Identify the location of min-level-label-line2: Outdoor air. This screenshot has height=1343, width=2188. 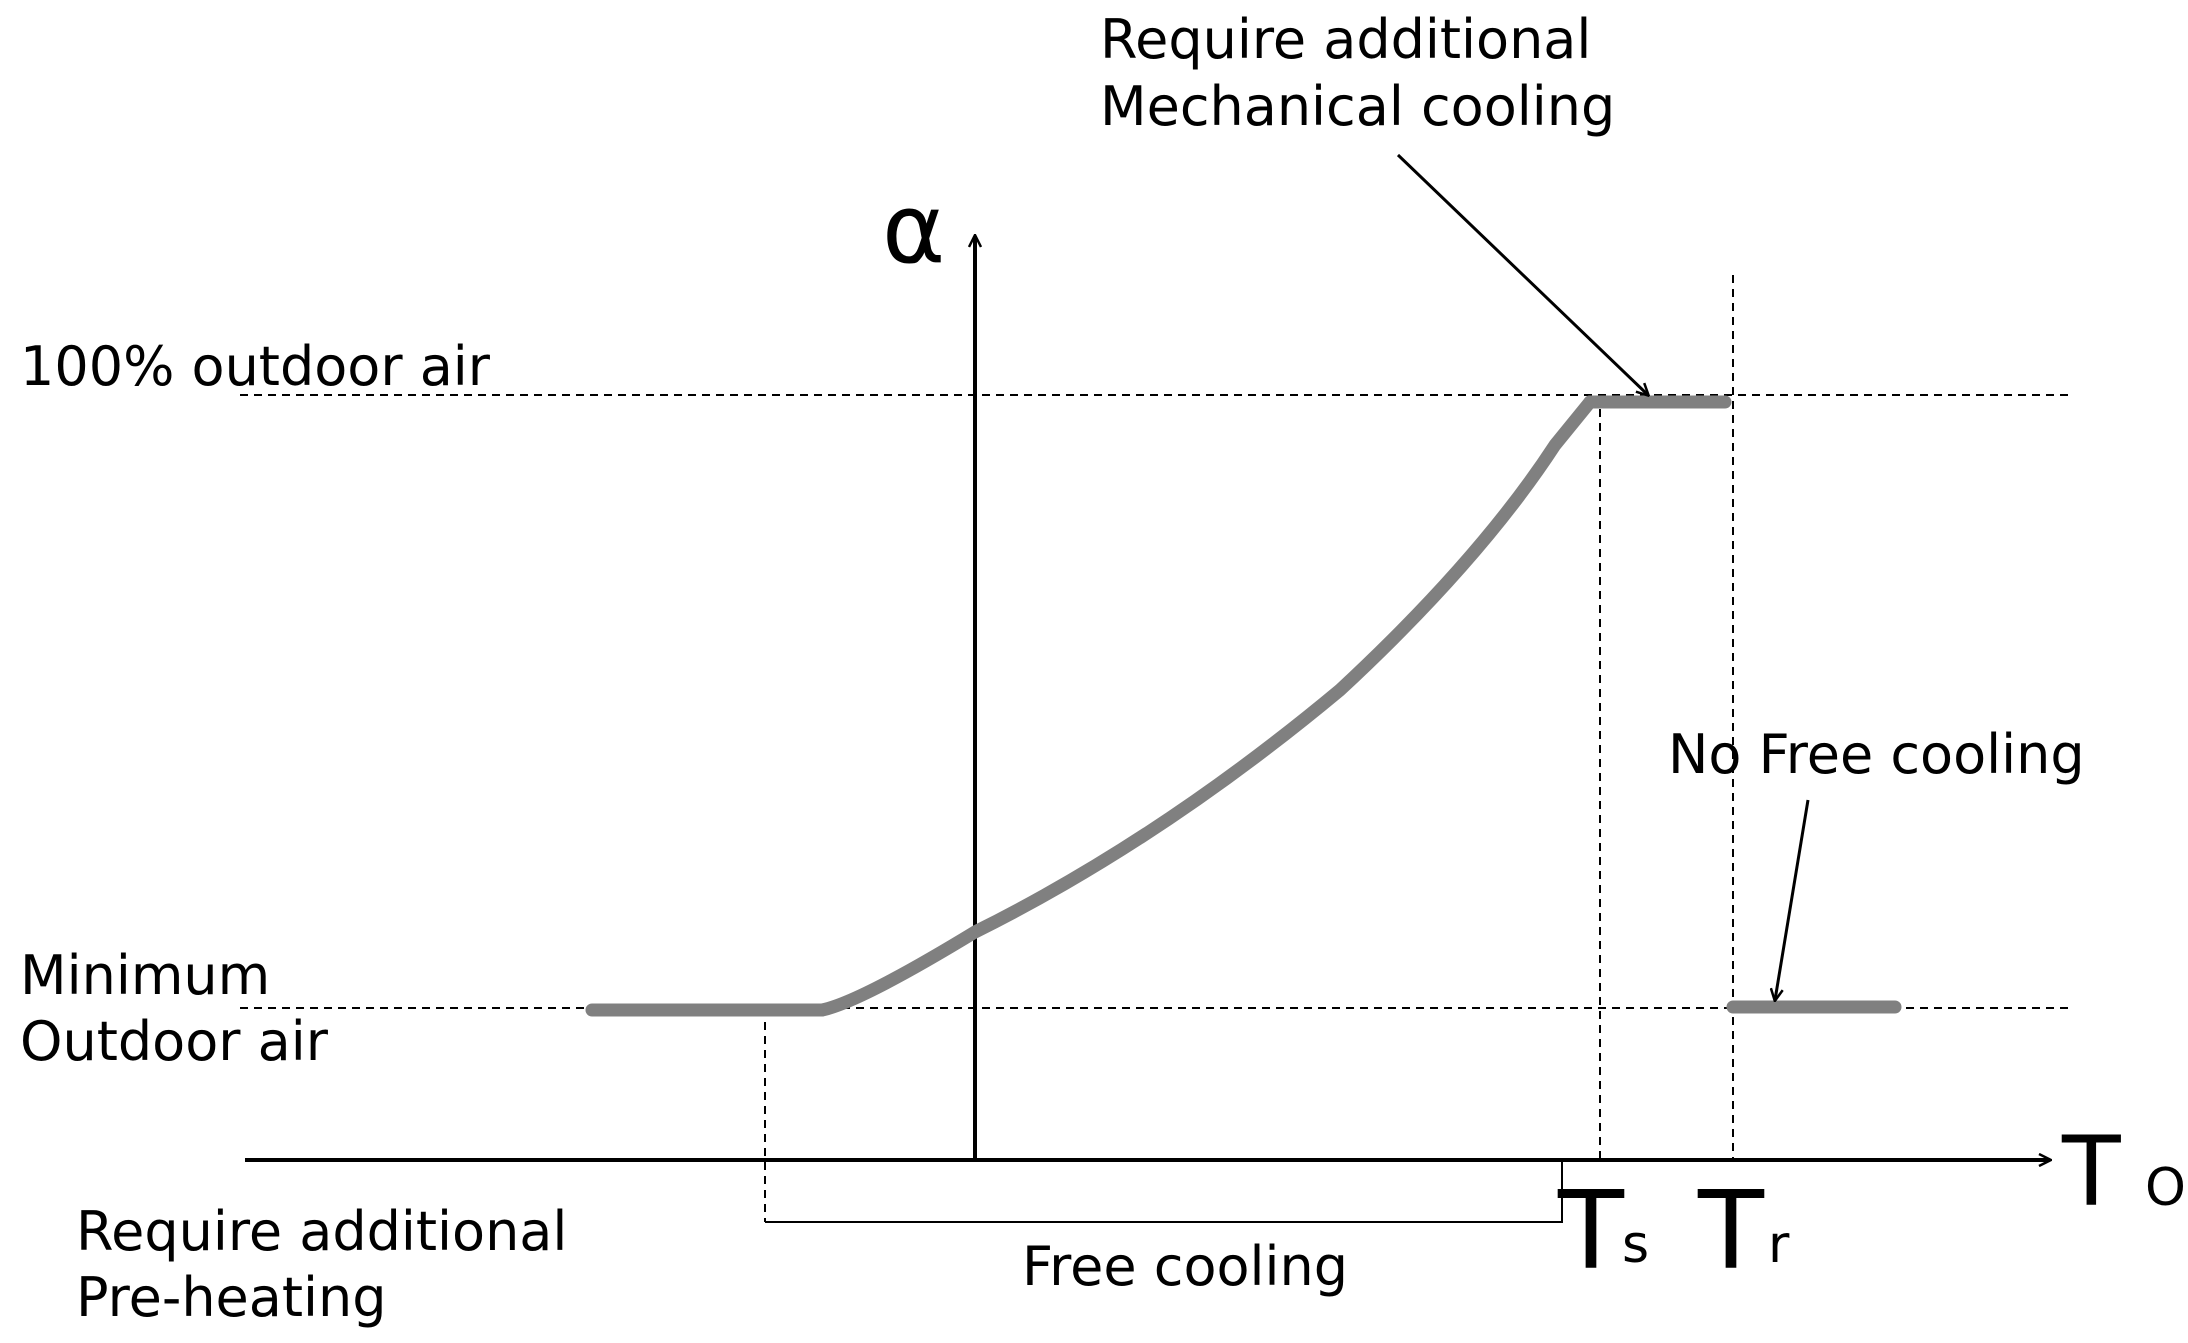
(174, 1041).